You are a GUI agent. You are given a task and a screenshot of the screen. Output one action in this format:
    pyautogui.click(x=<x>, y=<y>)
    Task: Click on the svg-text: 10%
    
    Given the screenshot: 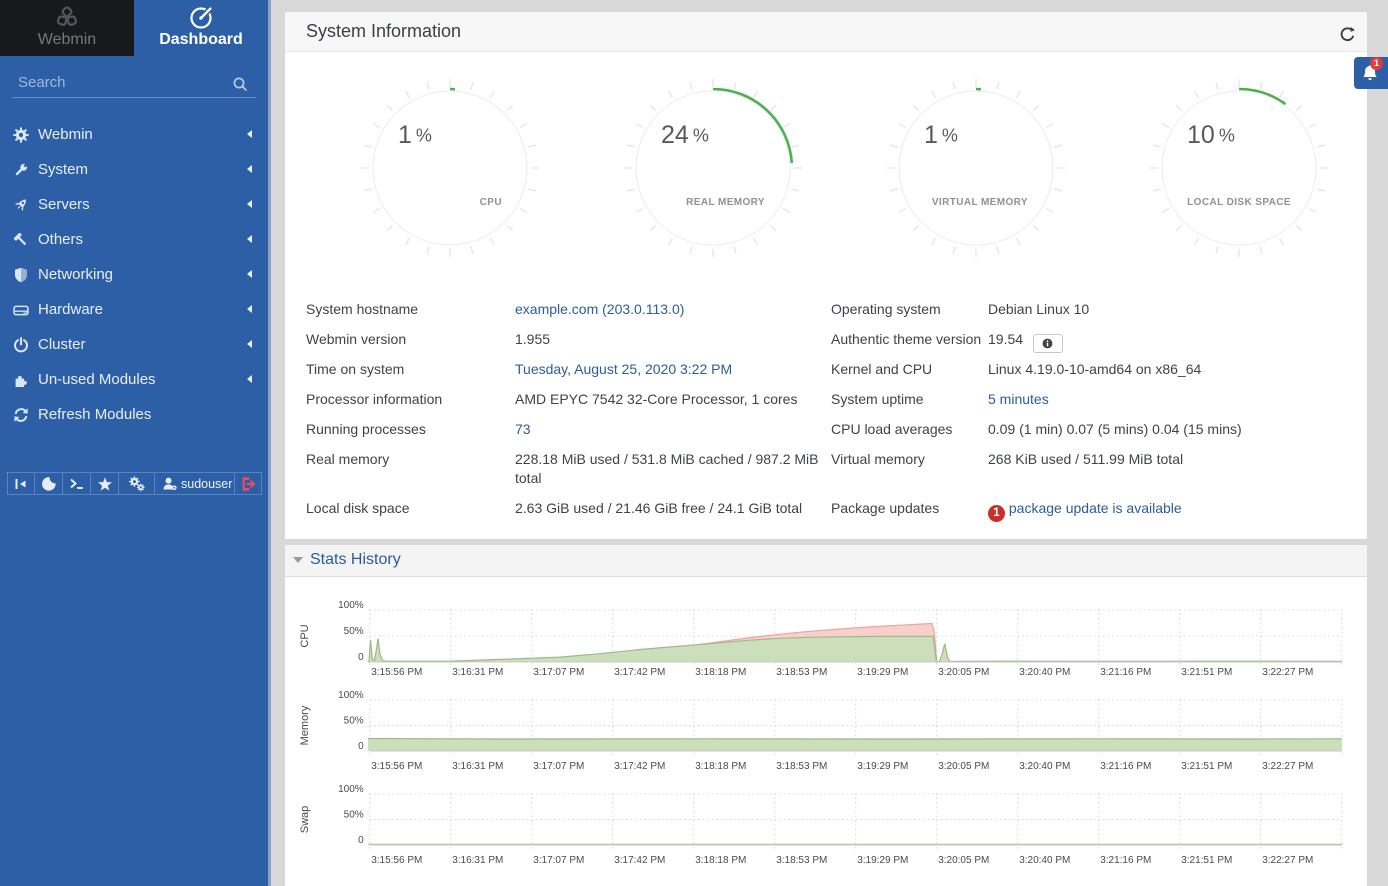 What is the action you would take?
    pyautogui.click(x=1211, y=135)
    